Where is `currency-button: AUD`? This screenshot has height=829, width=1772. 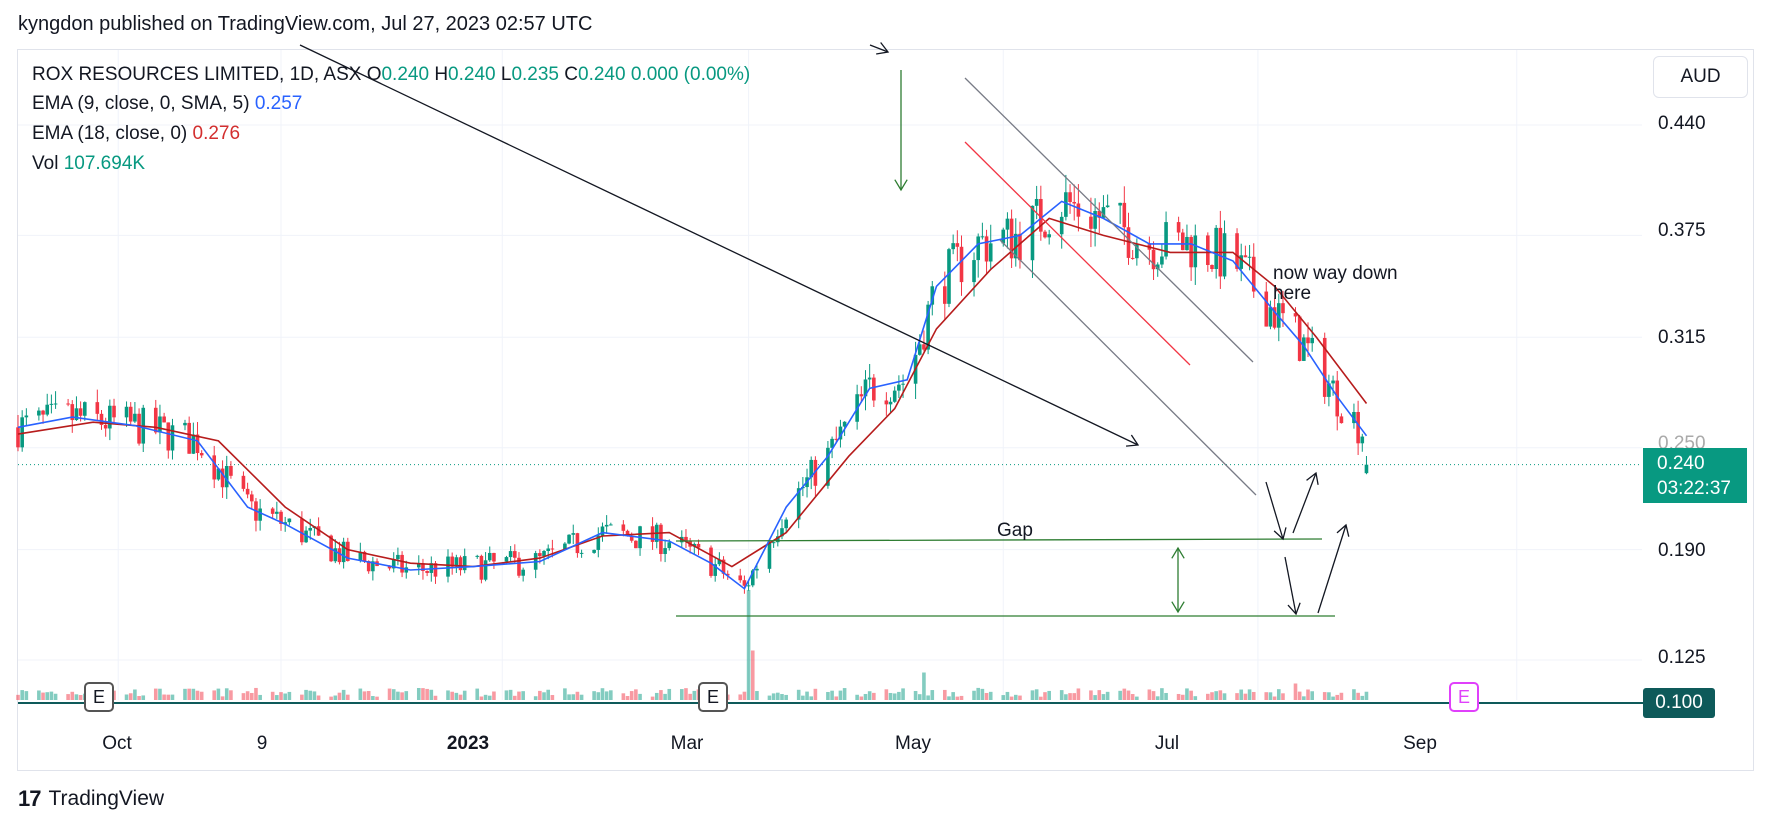
currency-button: AUD is located at coordinates (1700, 77).